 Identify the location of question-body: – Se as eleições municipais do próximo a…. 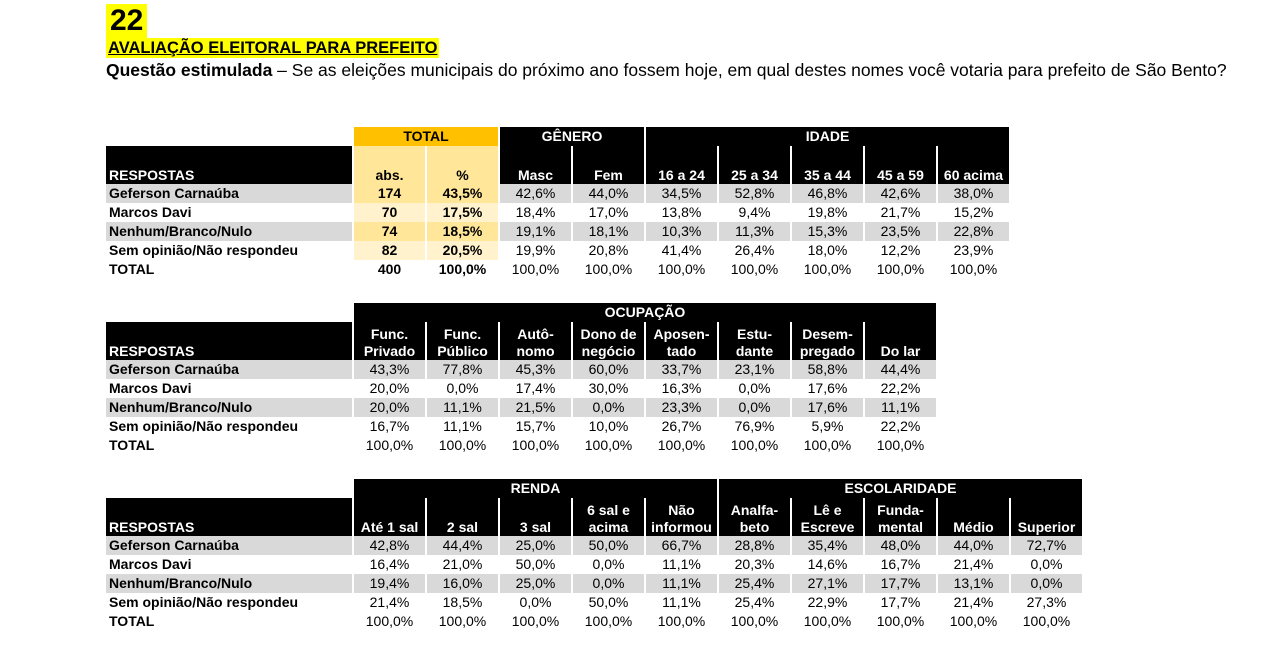
(749, 70).